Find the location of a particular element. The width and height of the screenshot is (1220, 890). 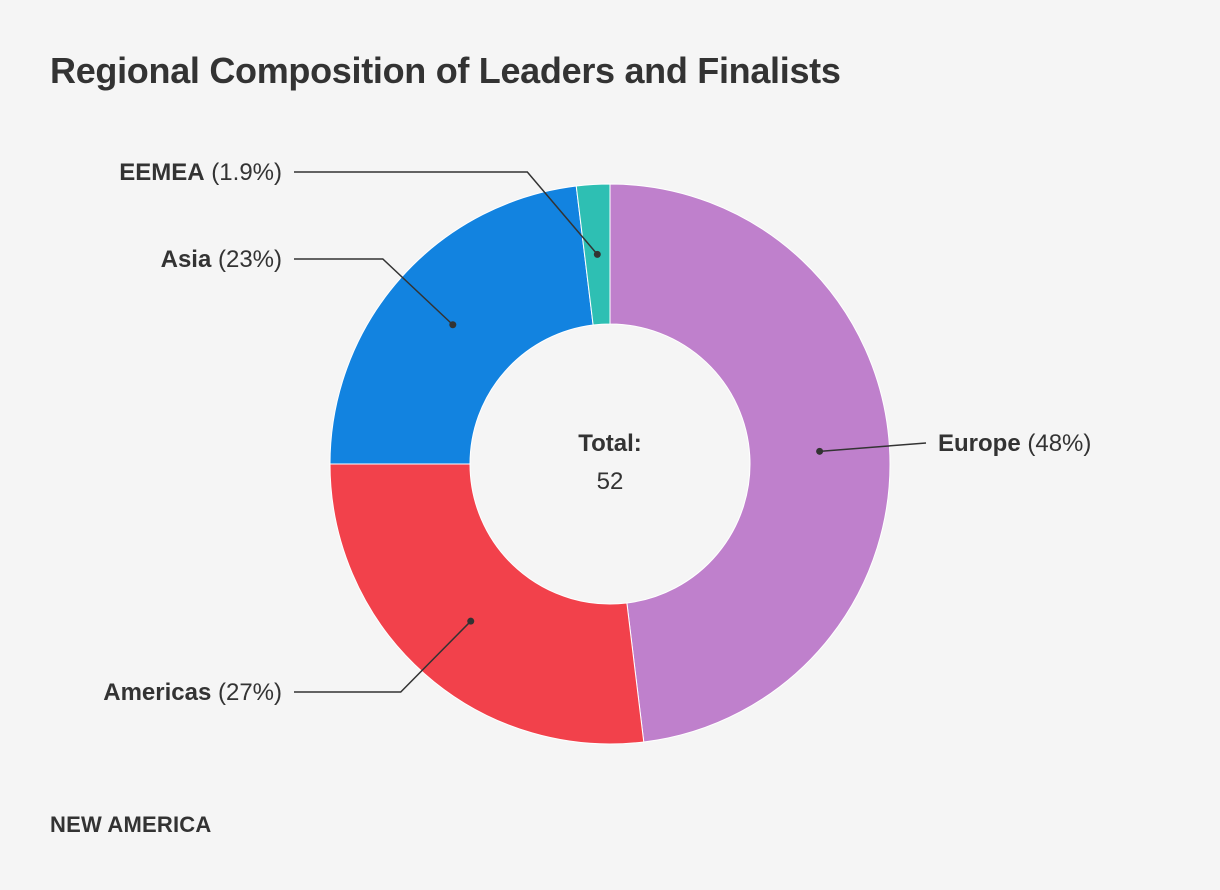

brand-logo: NEW AMERICA is located at coordinates (131, 824).